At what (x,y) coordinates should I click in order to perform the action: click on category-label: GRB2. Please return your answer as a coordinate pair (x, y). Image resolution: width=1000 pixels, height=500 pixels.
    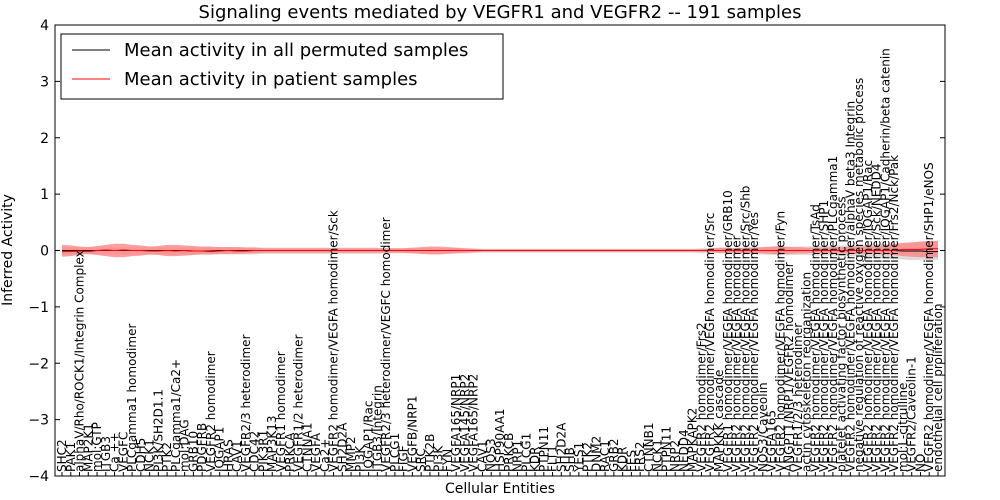
    Looking at the image, I should click on (614, 455).